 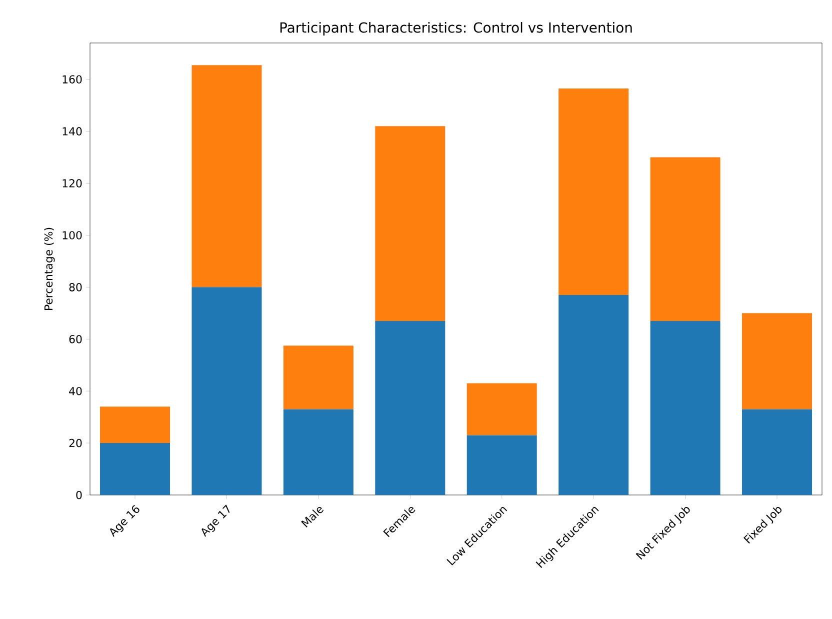 I want to click on y-tick-label: 120, so click(x=72, y=183).